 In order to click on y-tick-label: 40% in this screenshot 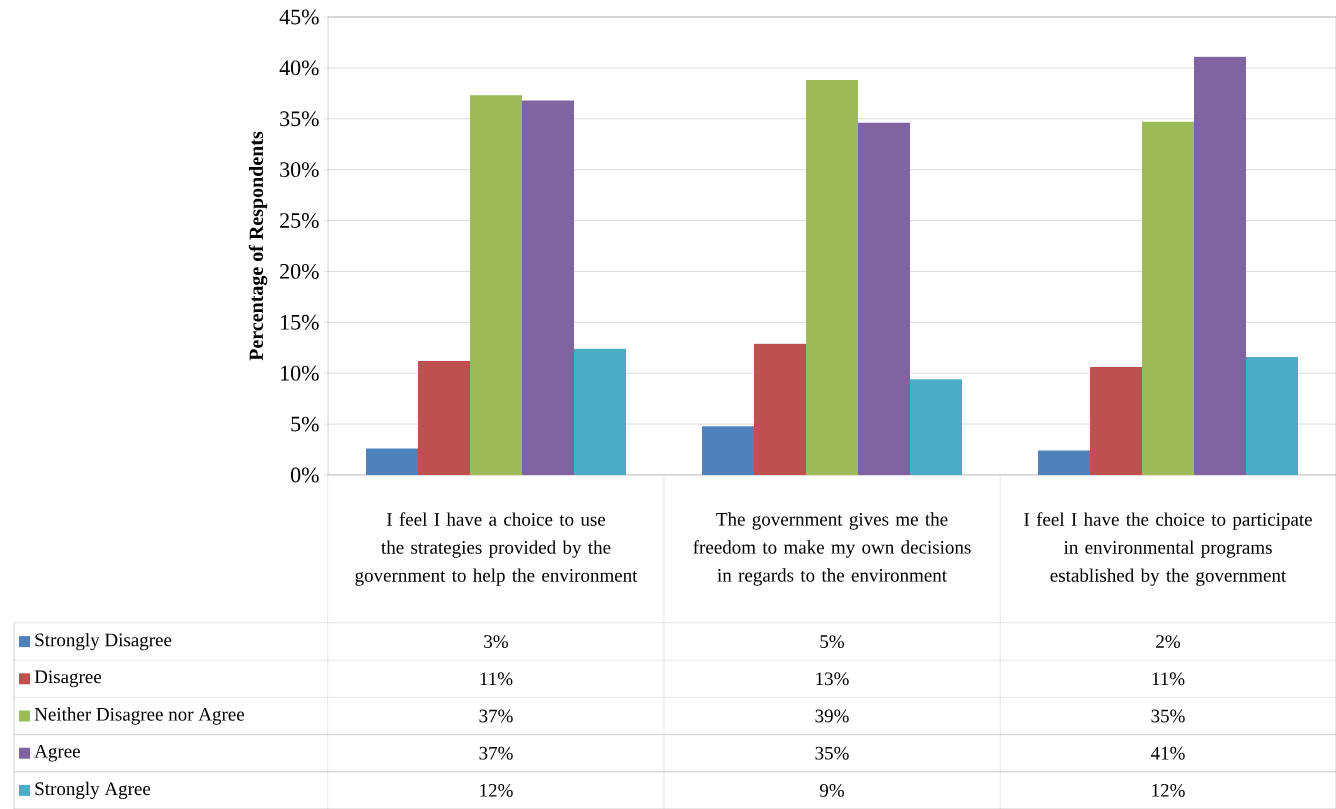, I will do `click(299, 68)`.